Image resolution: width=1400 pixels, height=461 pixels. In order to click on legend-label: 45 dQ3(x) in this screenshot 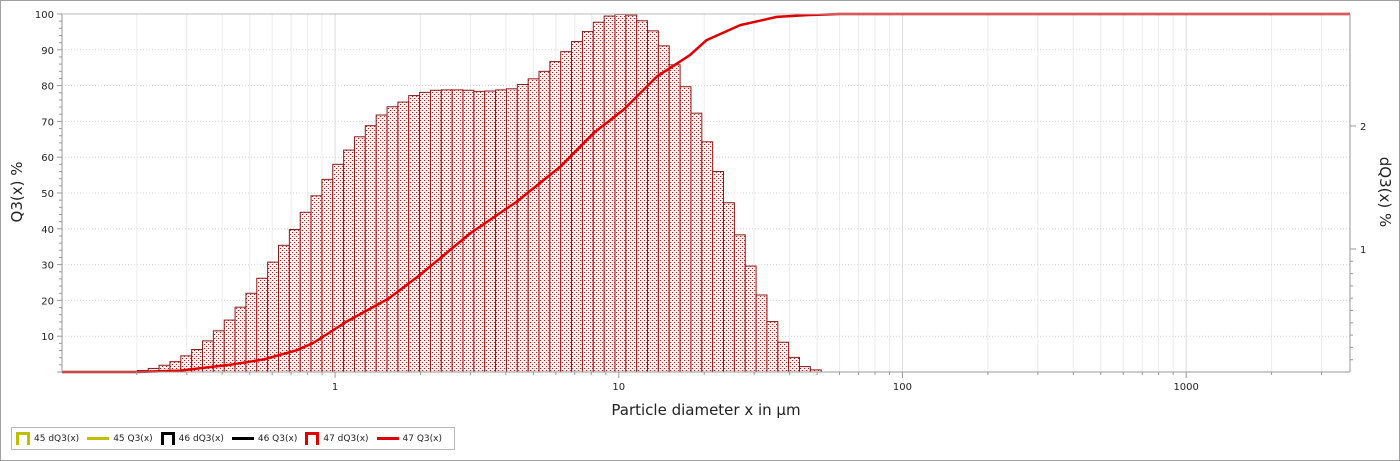, I will do `click(57, 438)`.